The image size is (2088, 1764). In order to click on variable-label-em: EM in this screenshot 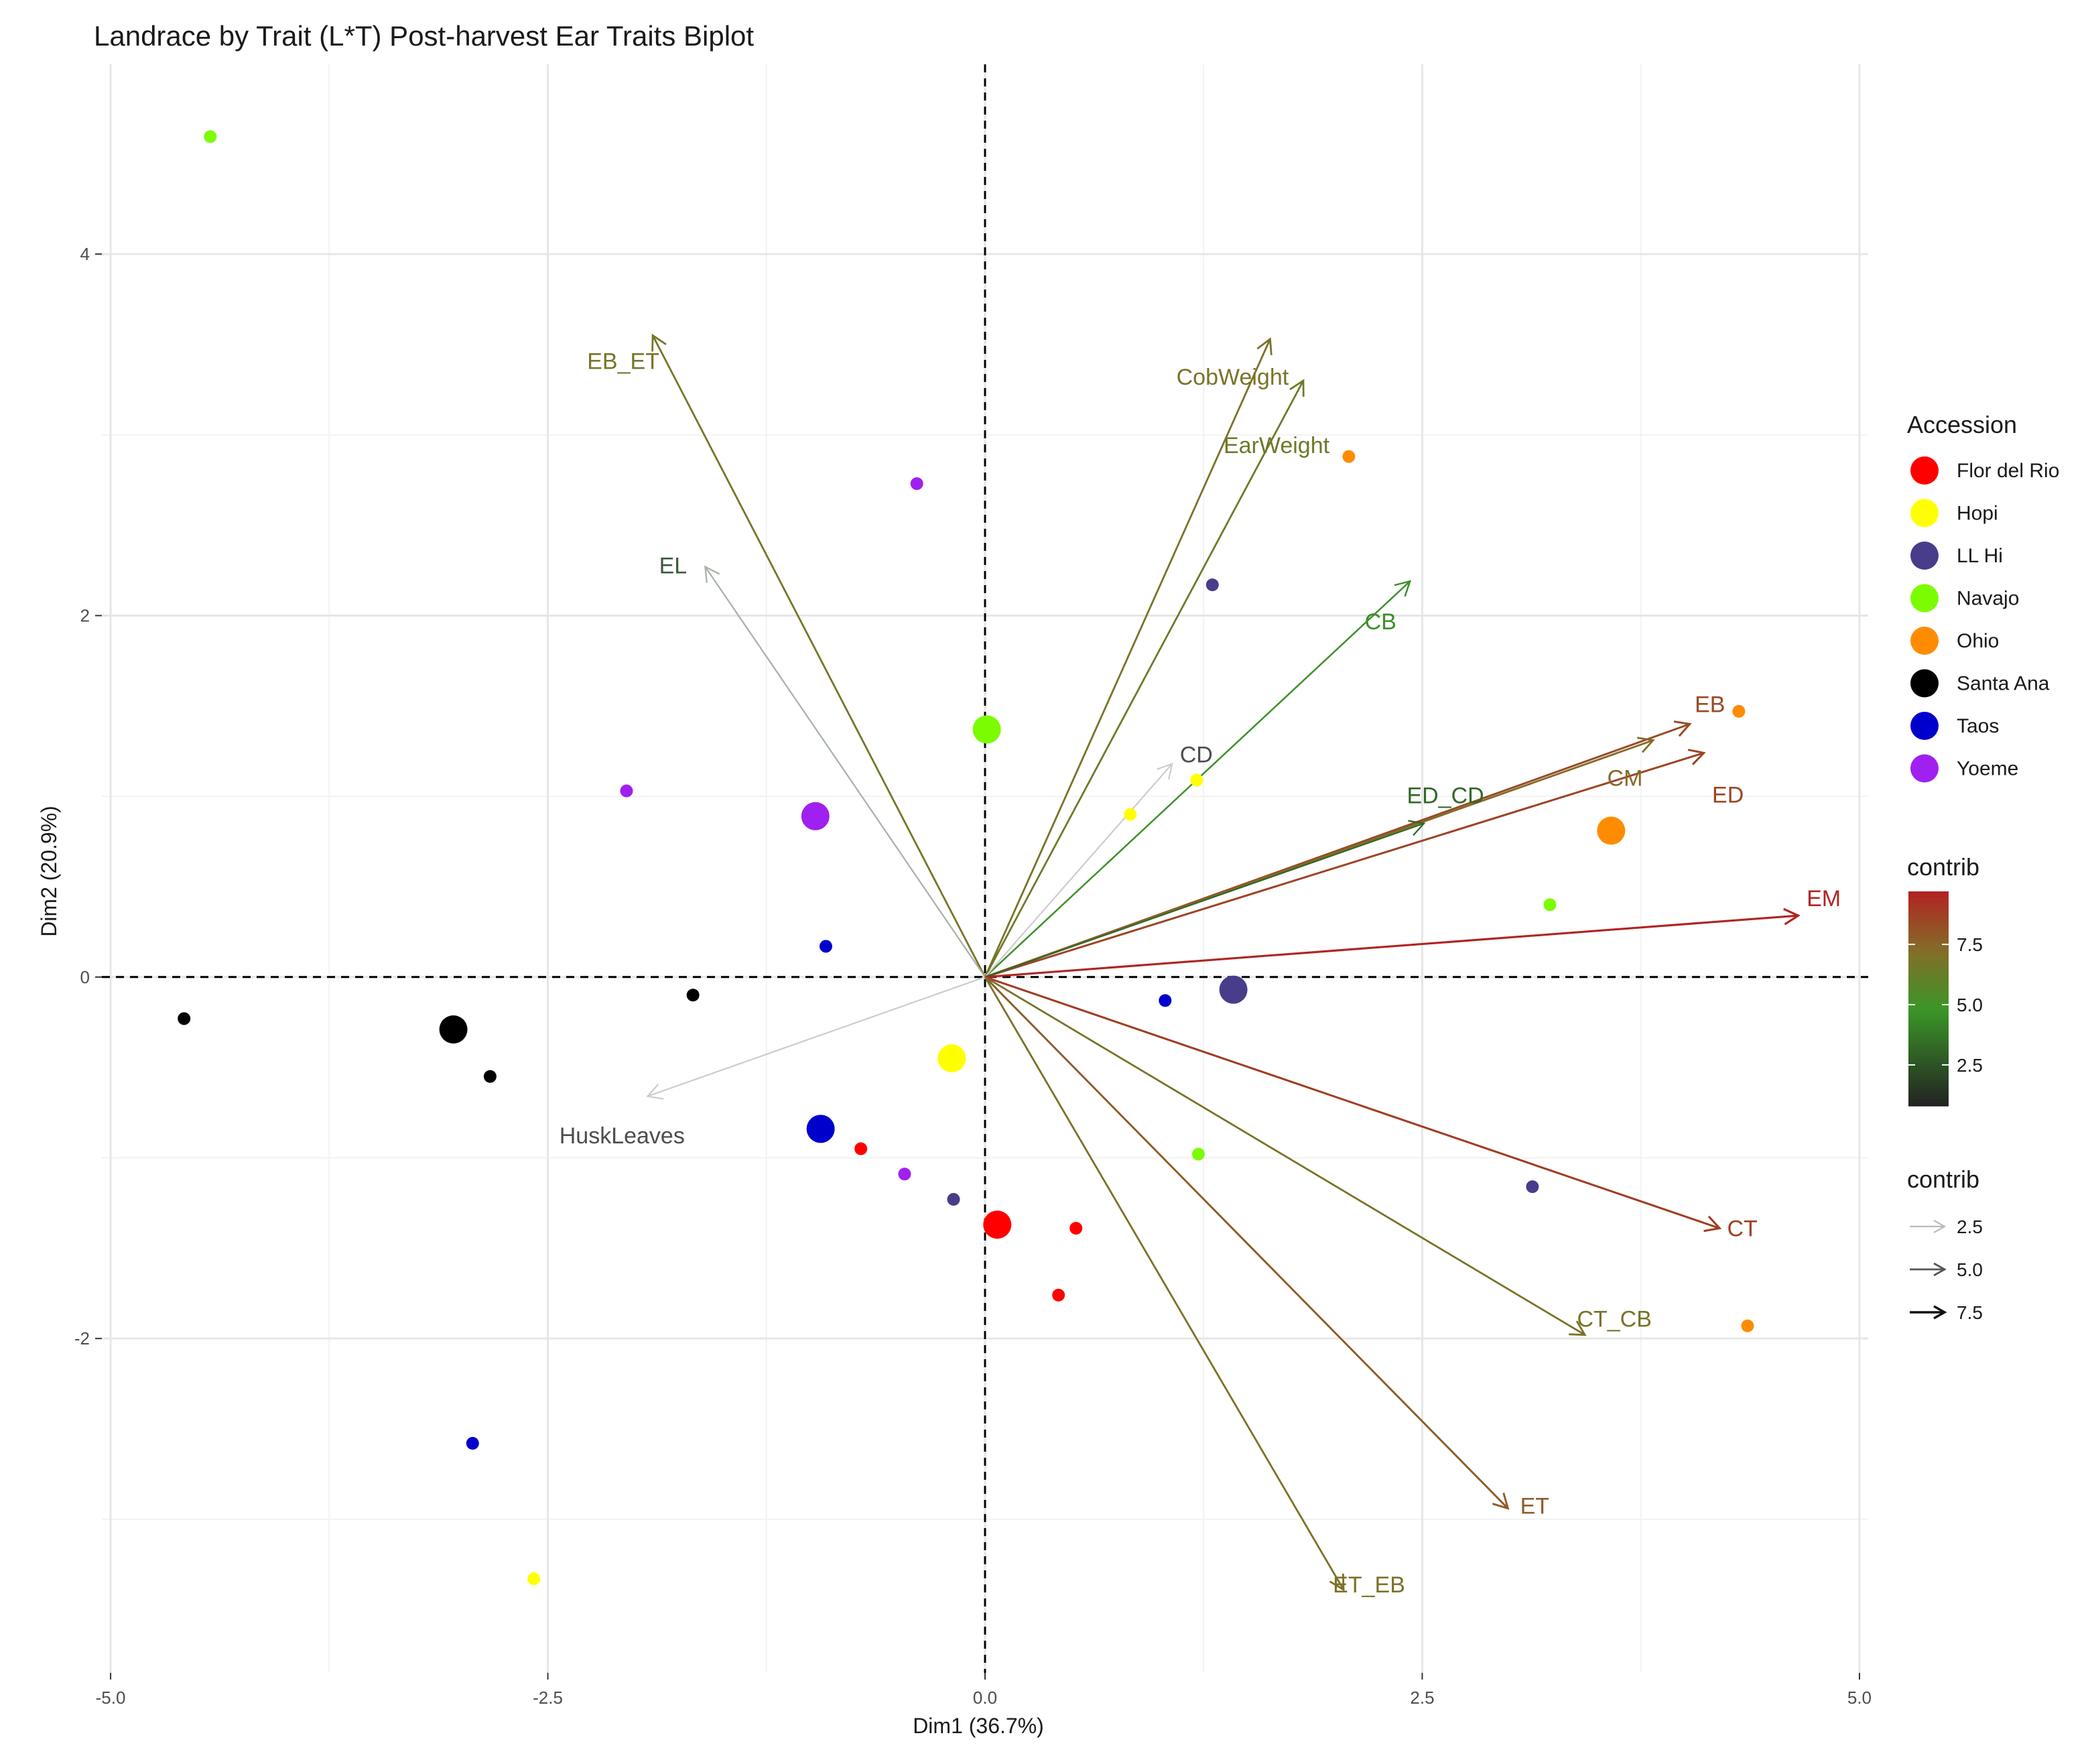, I will do `click(1824, 899)`.